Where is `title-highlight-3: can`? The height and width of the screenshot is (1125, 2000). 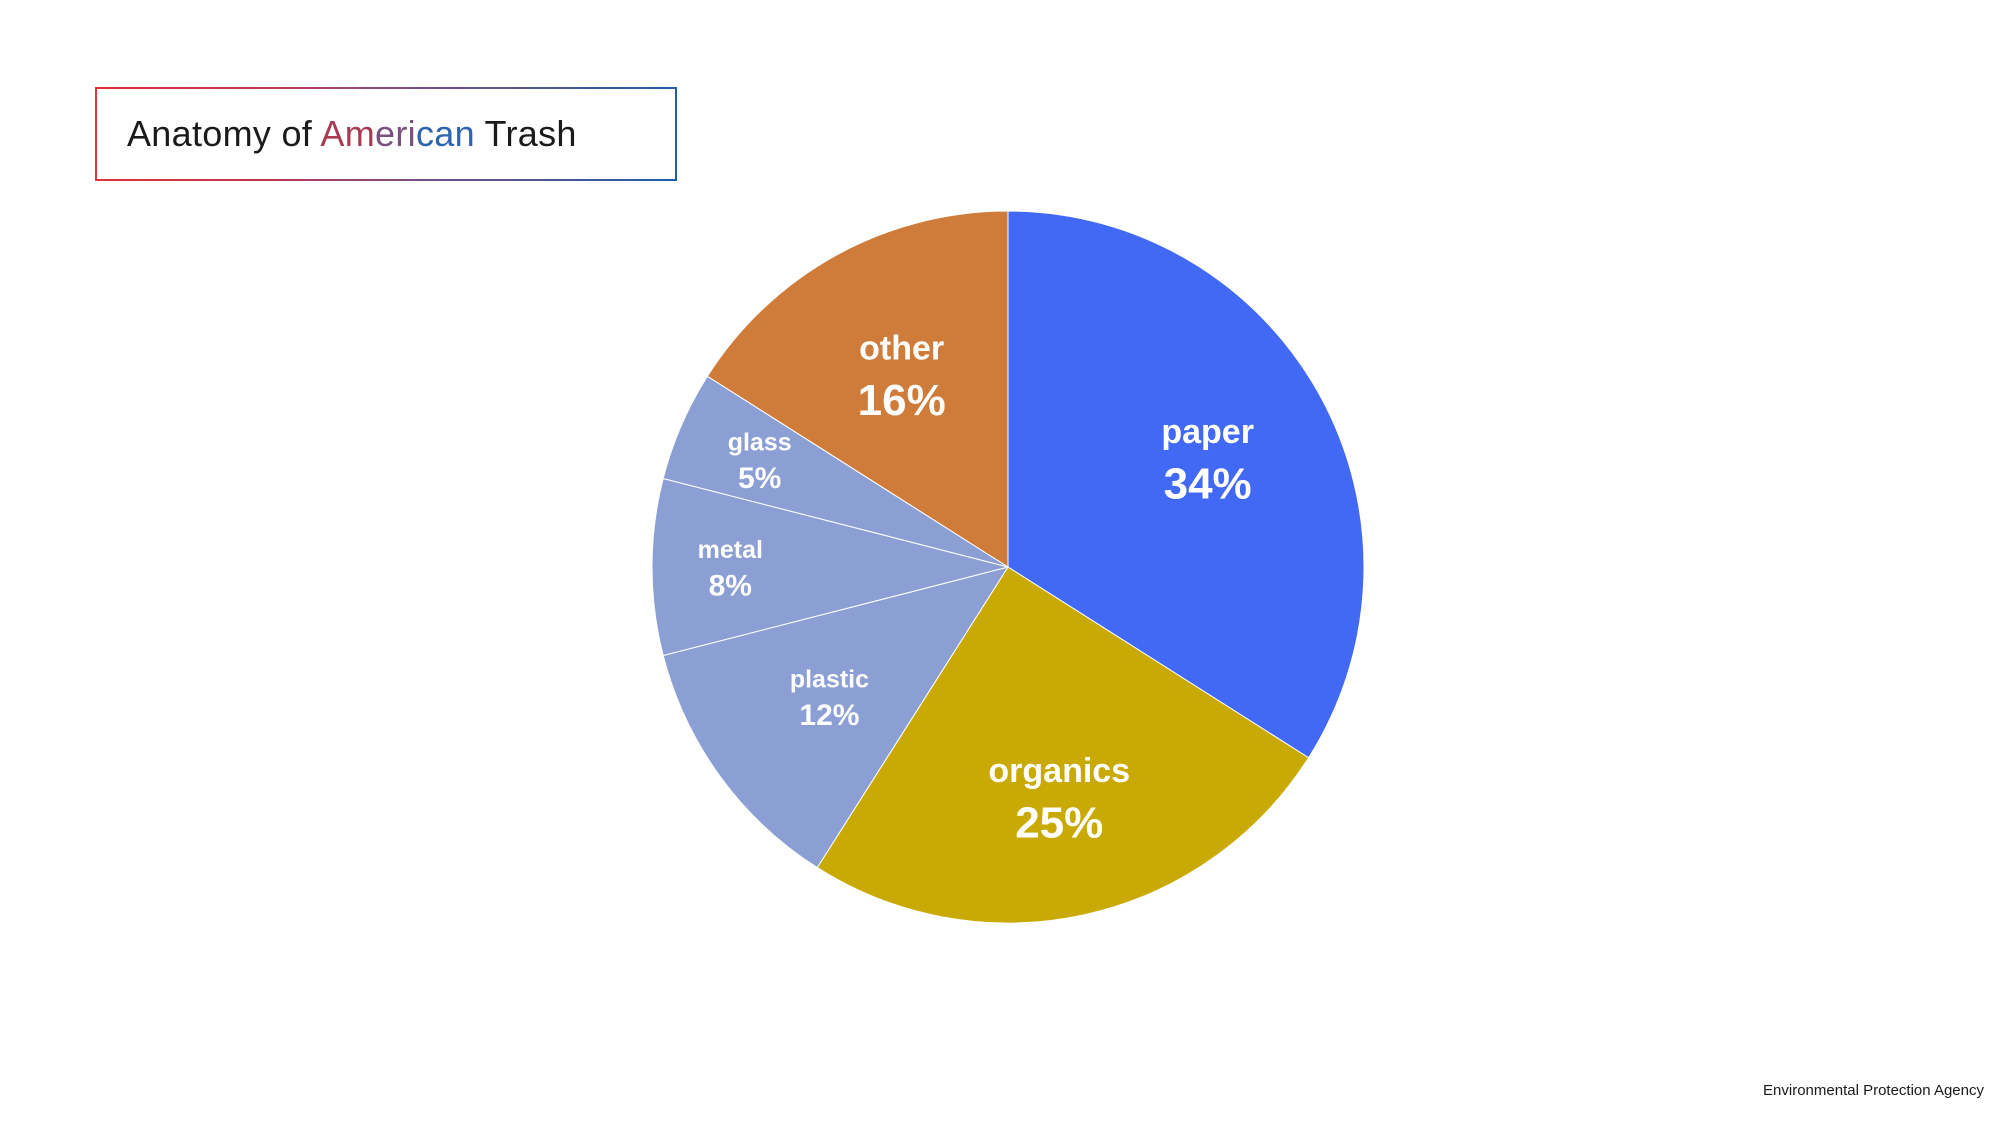 title-highlight-3: can is located at coordinates (445, 133).